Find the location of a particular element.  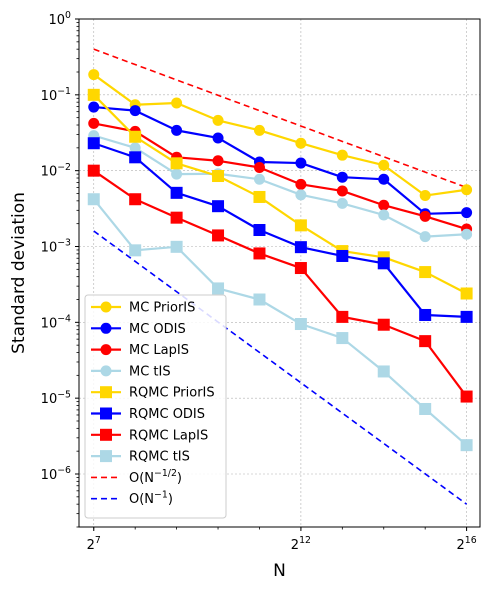

legend-item: O(N−1) is located at coordinates (132, 498).